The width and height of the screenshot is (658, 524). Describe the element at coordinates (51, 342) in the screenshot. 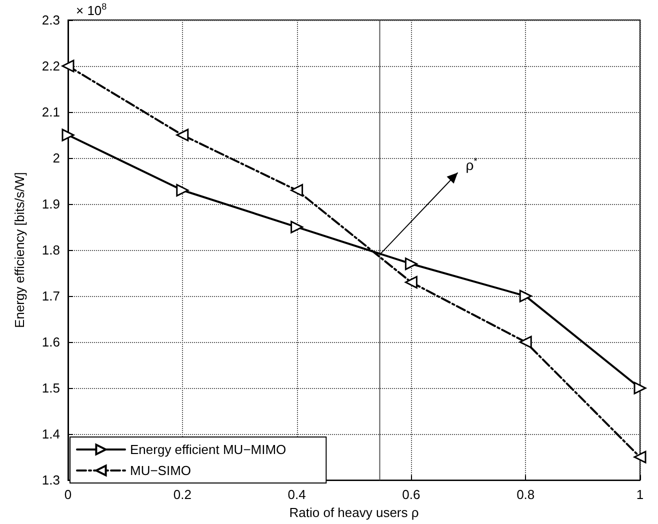

I see `y-tick-label: 1.6` at that location.